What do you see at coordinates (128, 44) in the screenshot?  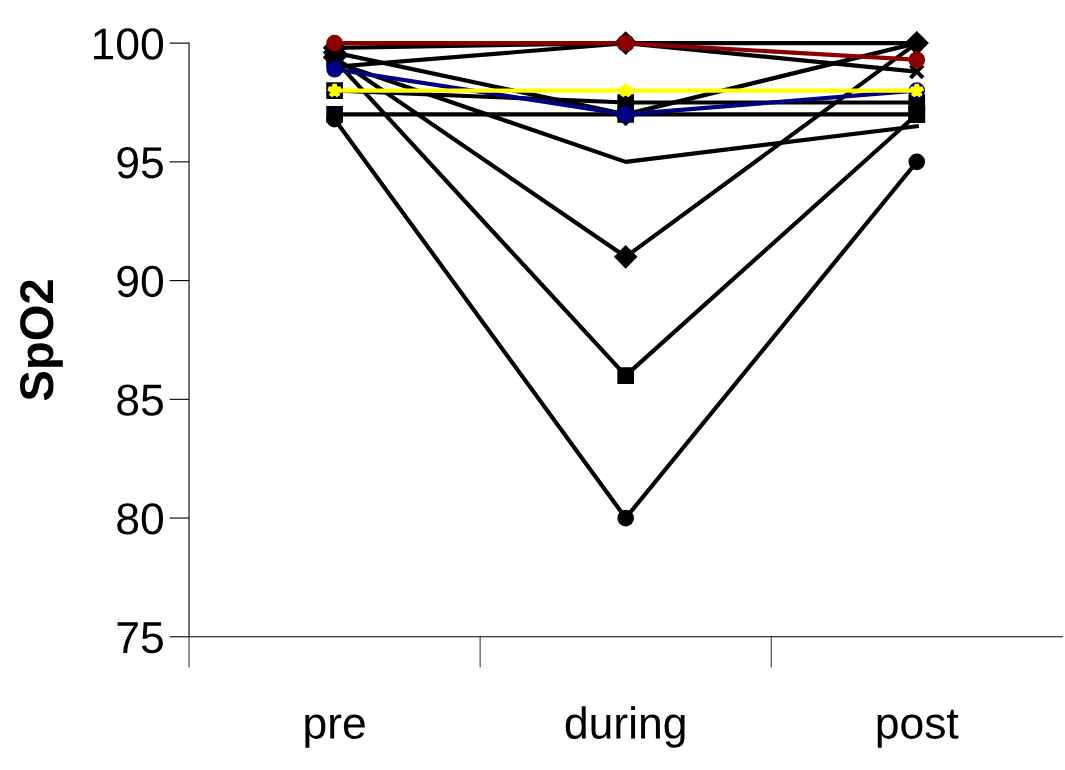 I see `y-tick-label: 100` at bounding box center [128, 44].